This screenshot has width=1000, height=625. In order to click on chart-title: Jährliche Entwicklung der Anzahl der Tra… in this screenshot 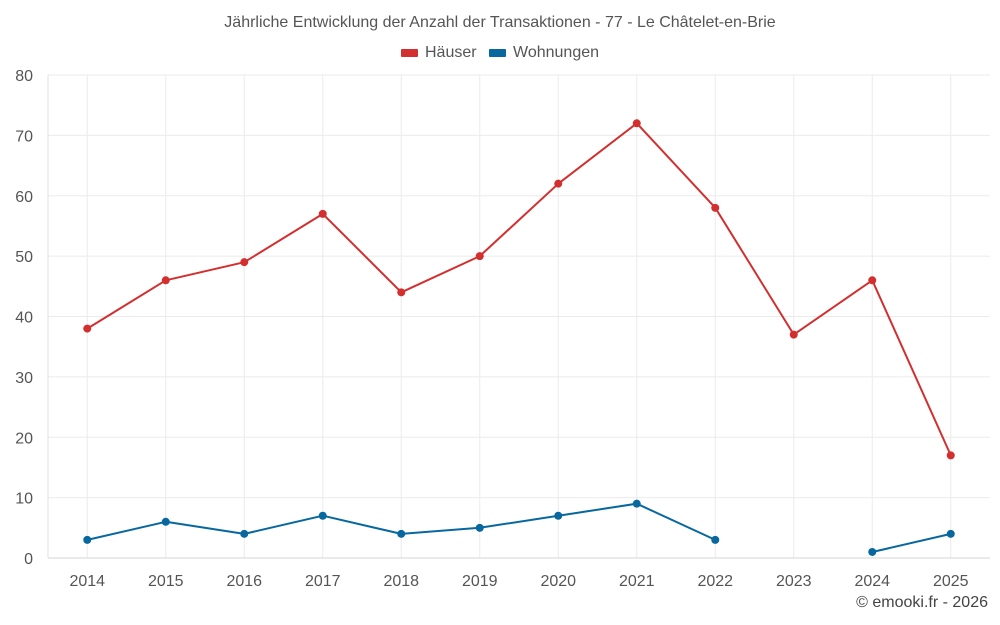, I will do `click(500, 22)`.